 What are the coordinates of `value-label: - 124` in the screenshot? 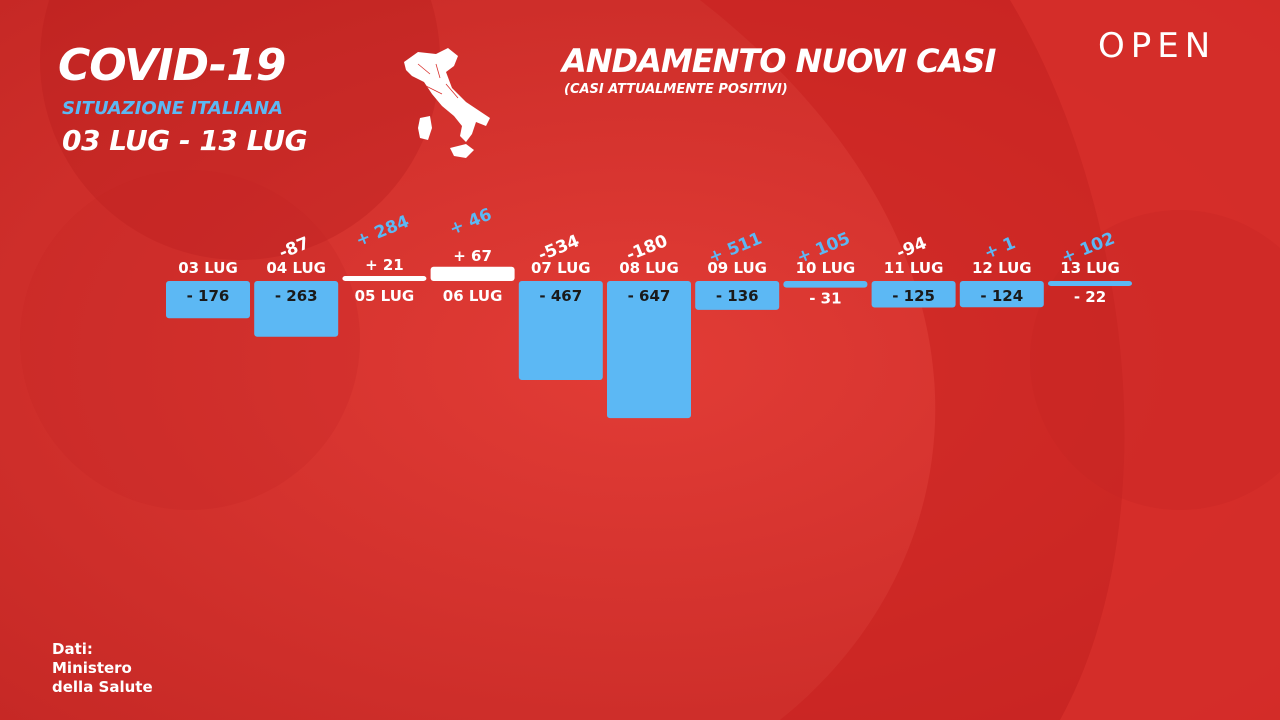 It's located at (1001, 296).